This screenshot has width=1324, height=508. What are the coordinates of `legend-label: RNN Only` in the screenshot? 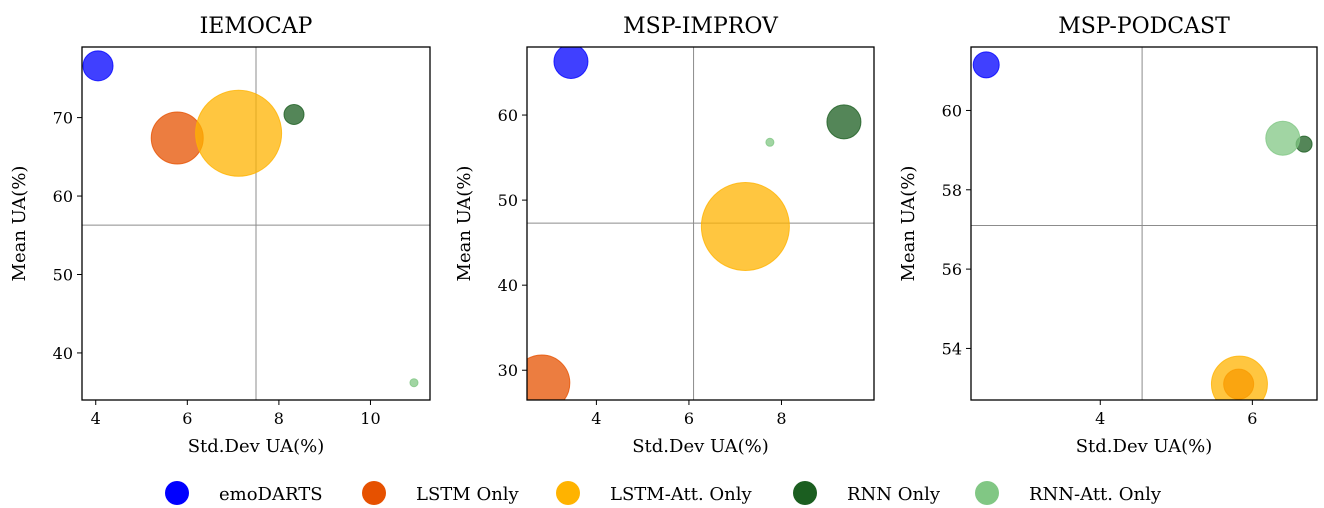 It's located at (894, 494).